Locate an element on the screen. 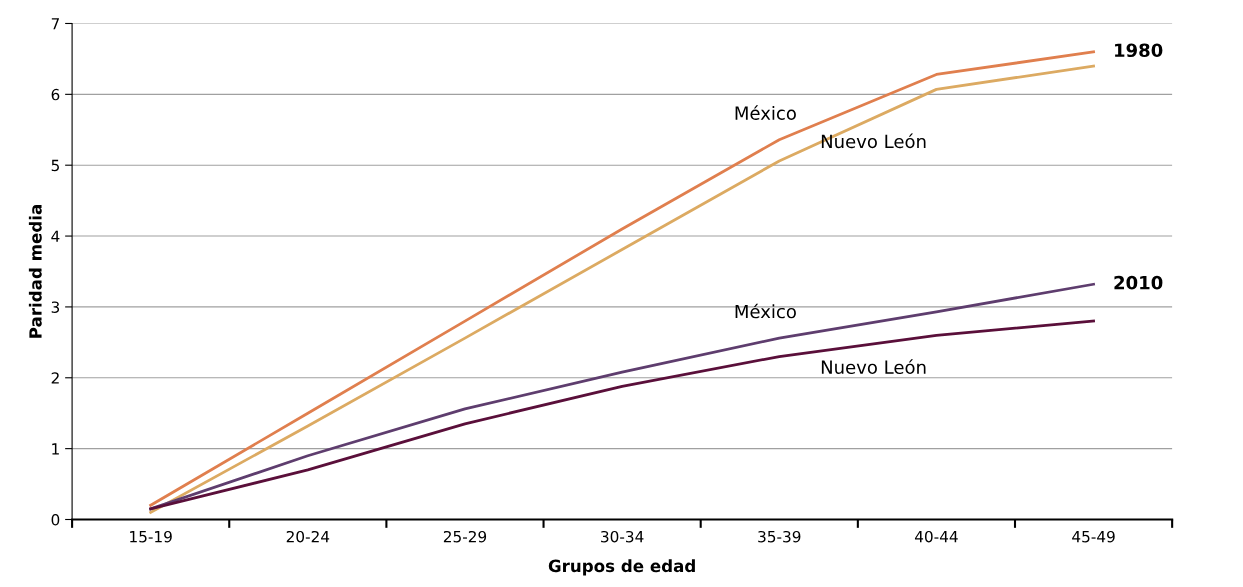  y-tick-label: 6 is located at coordinates (55, 94).